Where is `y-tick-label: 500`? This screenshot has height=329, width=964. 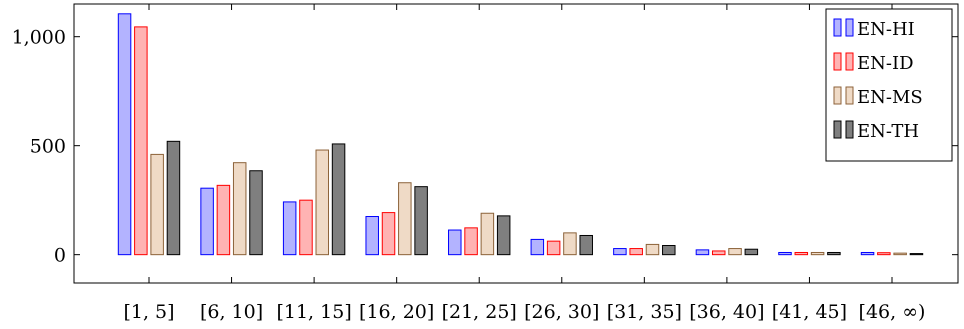 y-tick-label: 500 is located at coordinates (48, 147).